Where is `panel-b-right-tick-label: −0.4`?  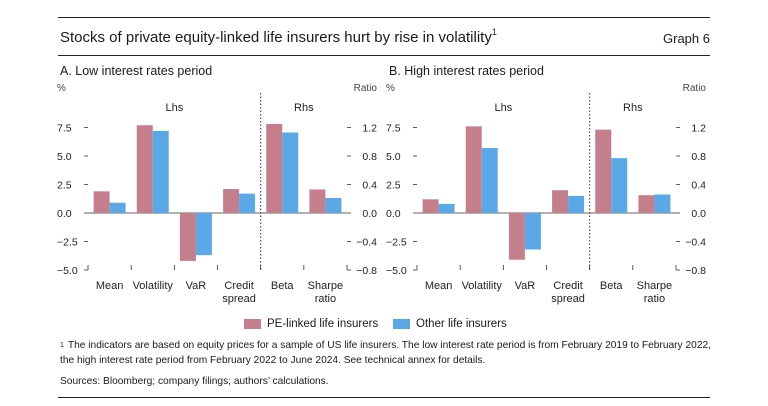
panel-b-right-tick-label: −0.4 is located at coordinates (695, 243).